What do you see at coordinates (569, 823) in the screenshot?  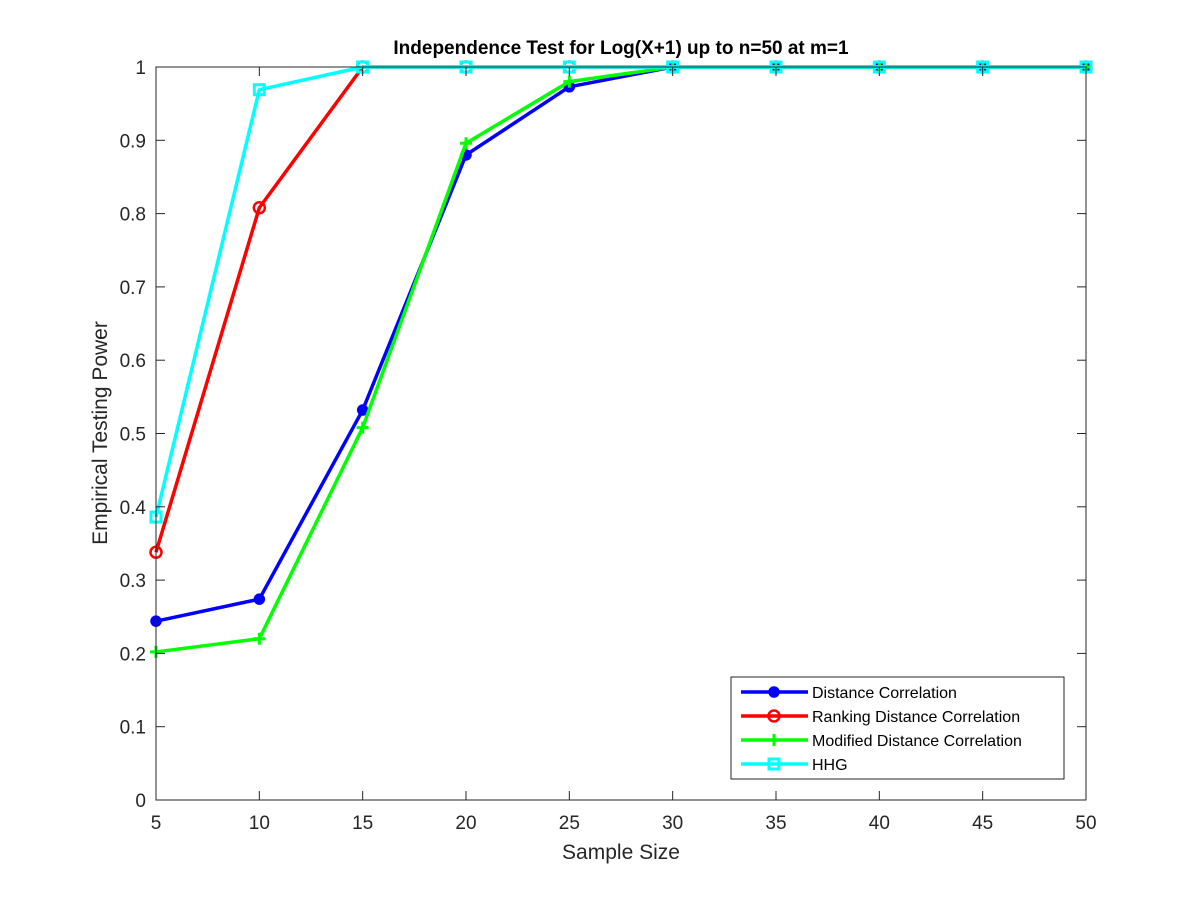 I see `x-tick-label: 25` at bounding box center [569, 823].